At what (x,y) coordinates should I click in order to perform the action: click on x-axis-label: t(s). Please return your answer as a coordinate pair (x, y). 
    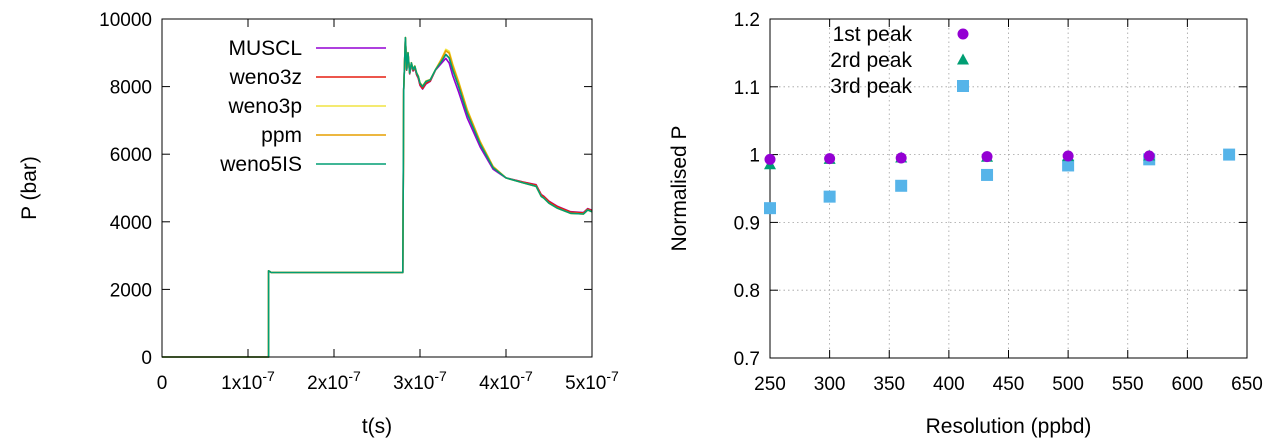
    Looking at the image, I should click on (377, 426).